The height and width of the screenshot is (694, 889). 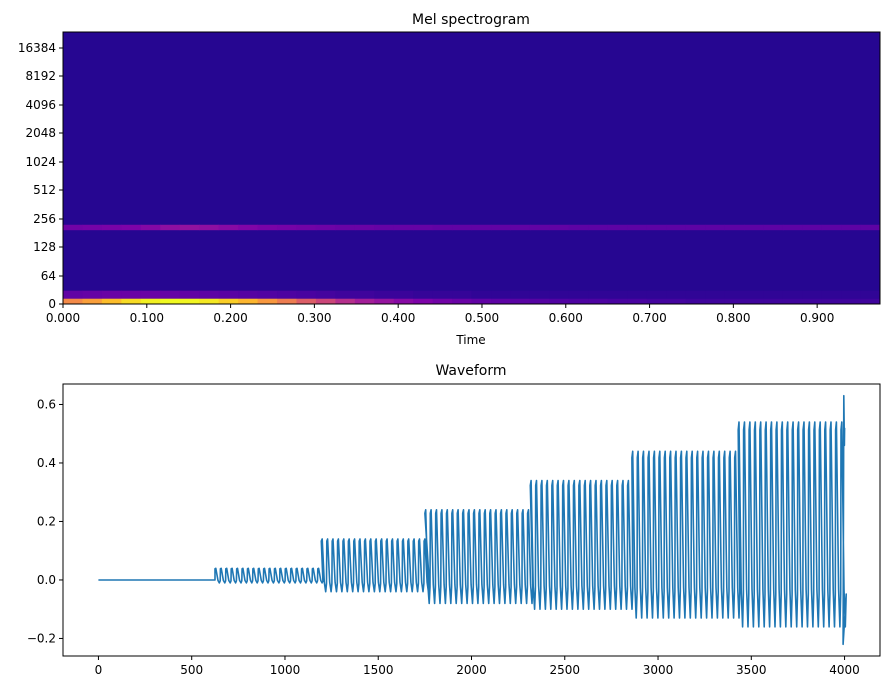 I want to click on x-tick-label: 1000, so click(x=285, y=670).